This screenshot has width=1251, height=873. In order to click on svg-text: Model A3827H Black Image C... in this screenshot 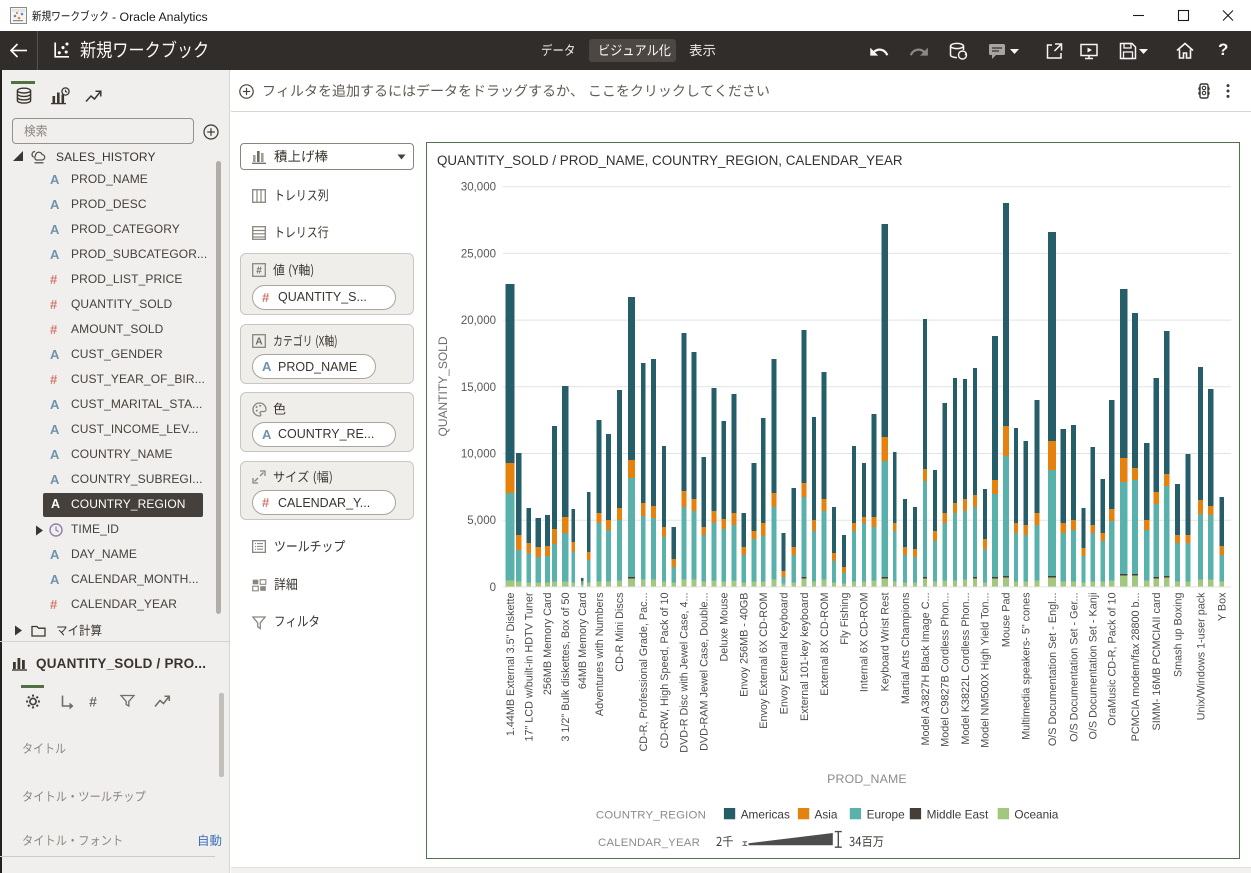, I will do `click(926, 669)`.